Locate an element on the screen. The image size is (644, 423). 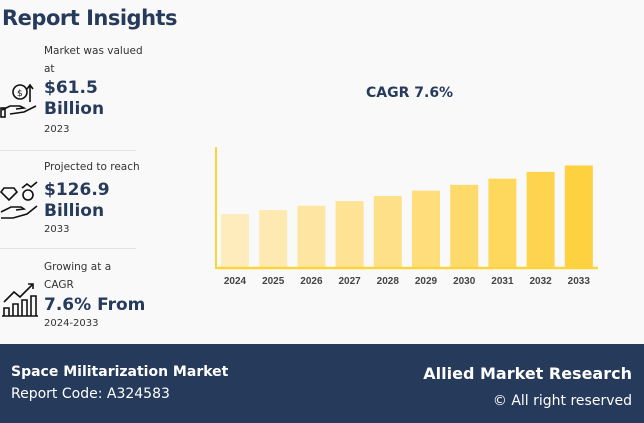
x-tick-label: 2029 is located at coordinates (426, 281).